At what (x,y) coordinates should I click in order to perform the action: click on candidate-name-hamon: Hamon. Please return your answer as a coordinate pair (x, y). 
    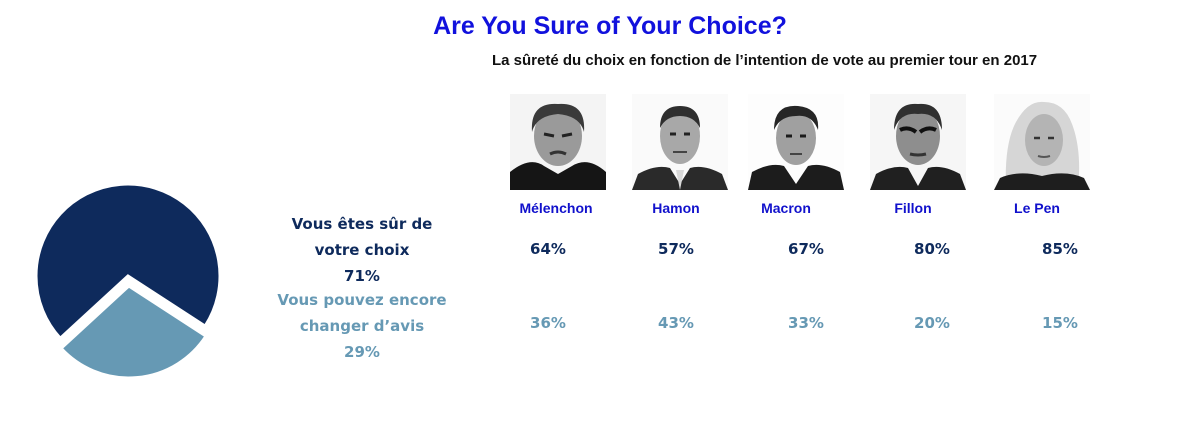
    Looking at the image, I should click on (676, 208).